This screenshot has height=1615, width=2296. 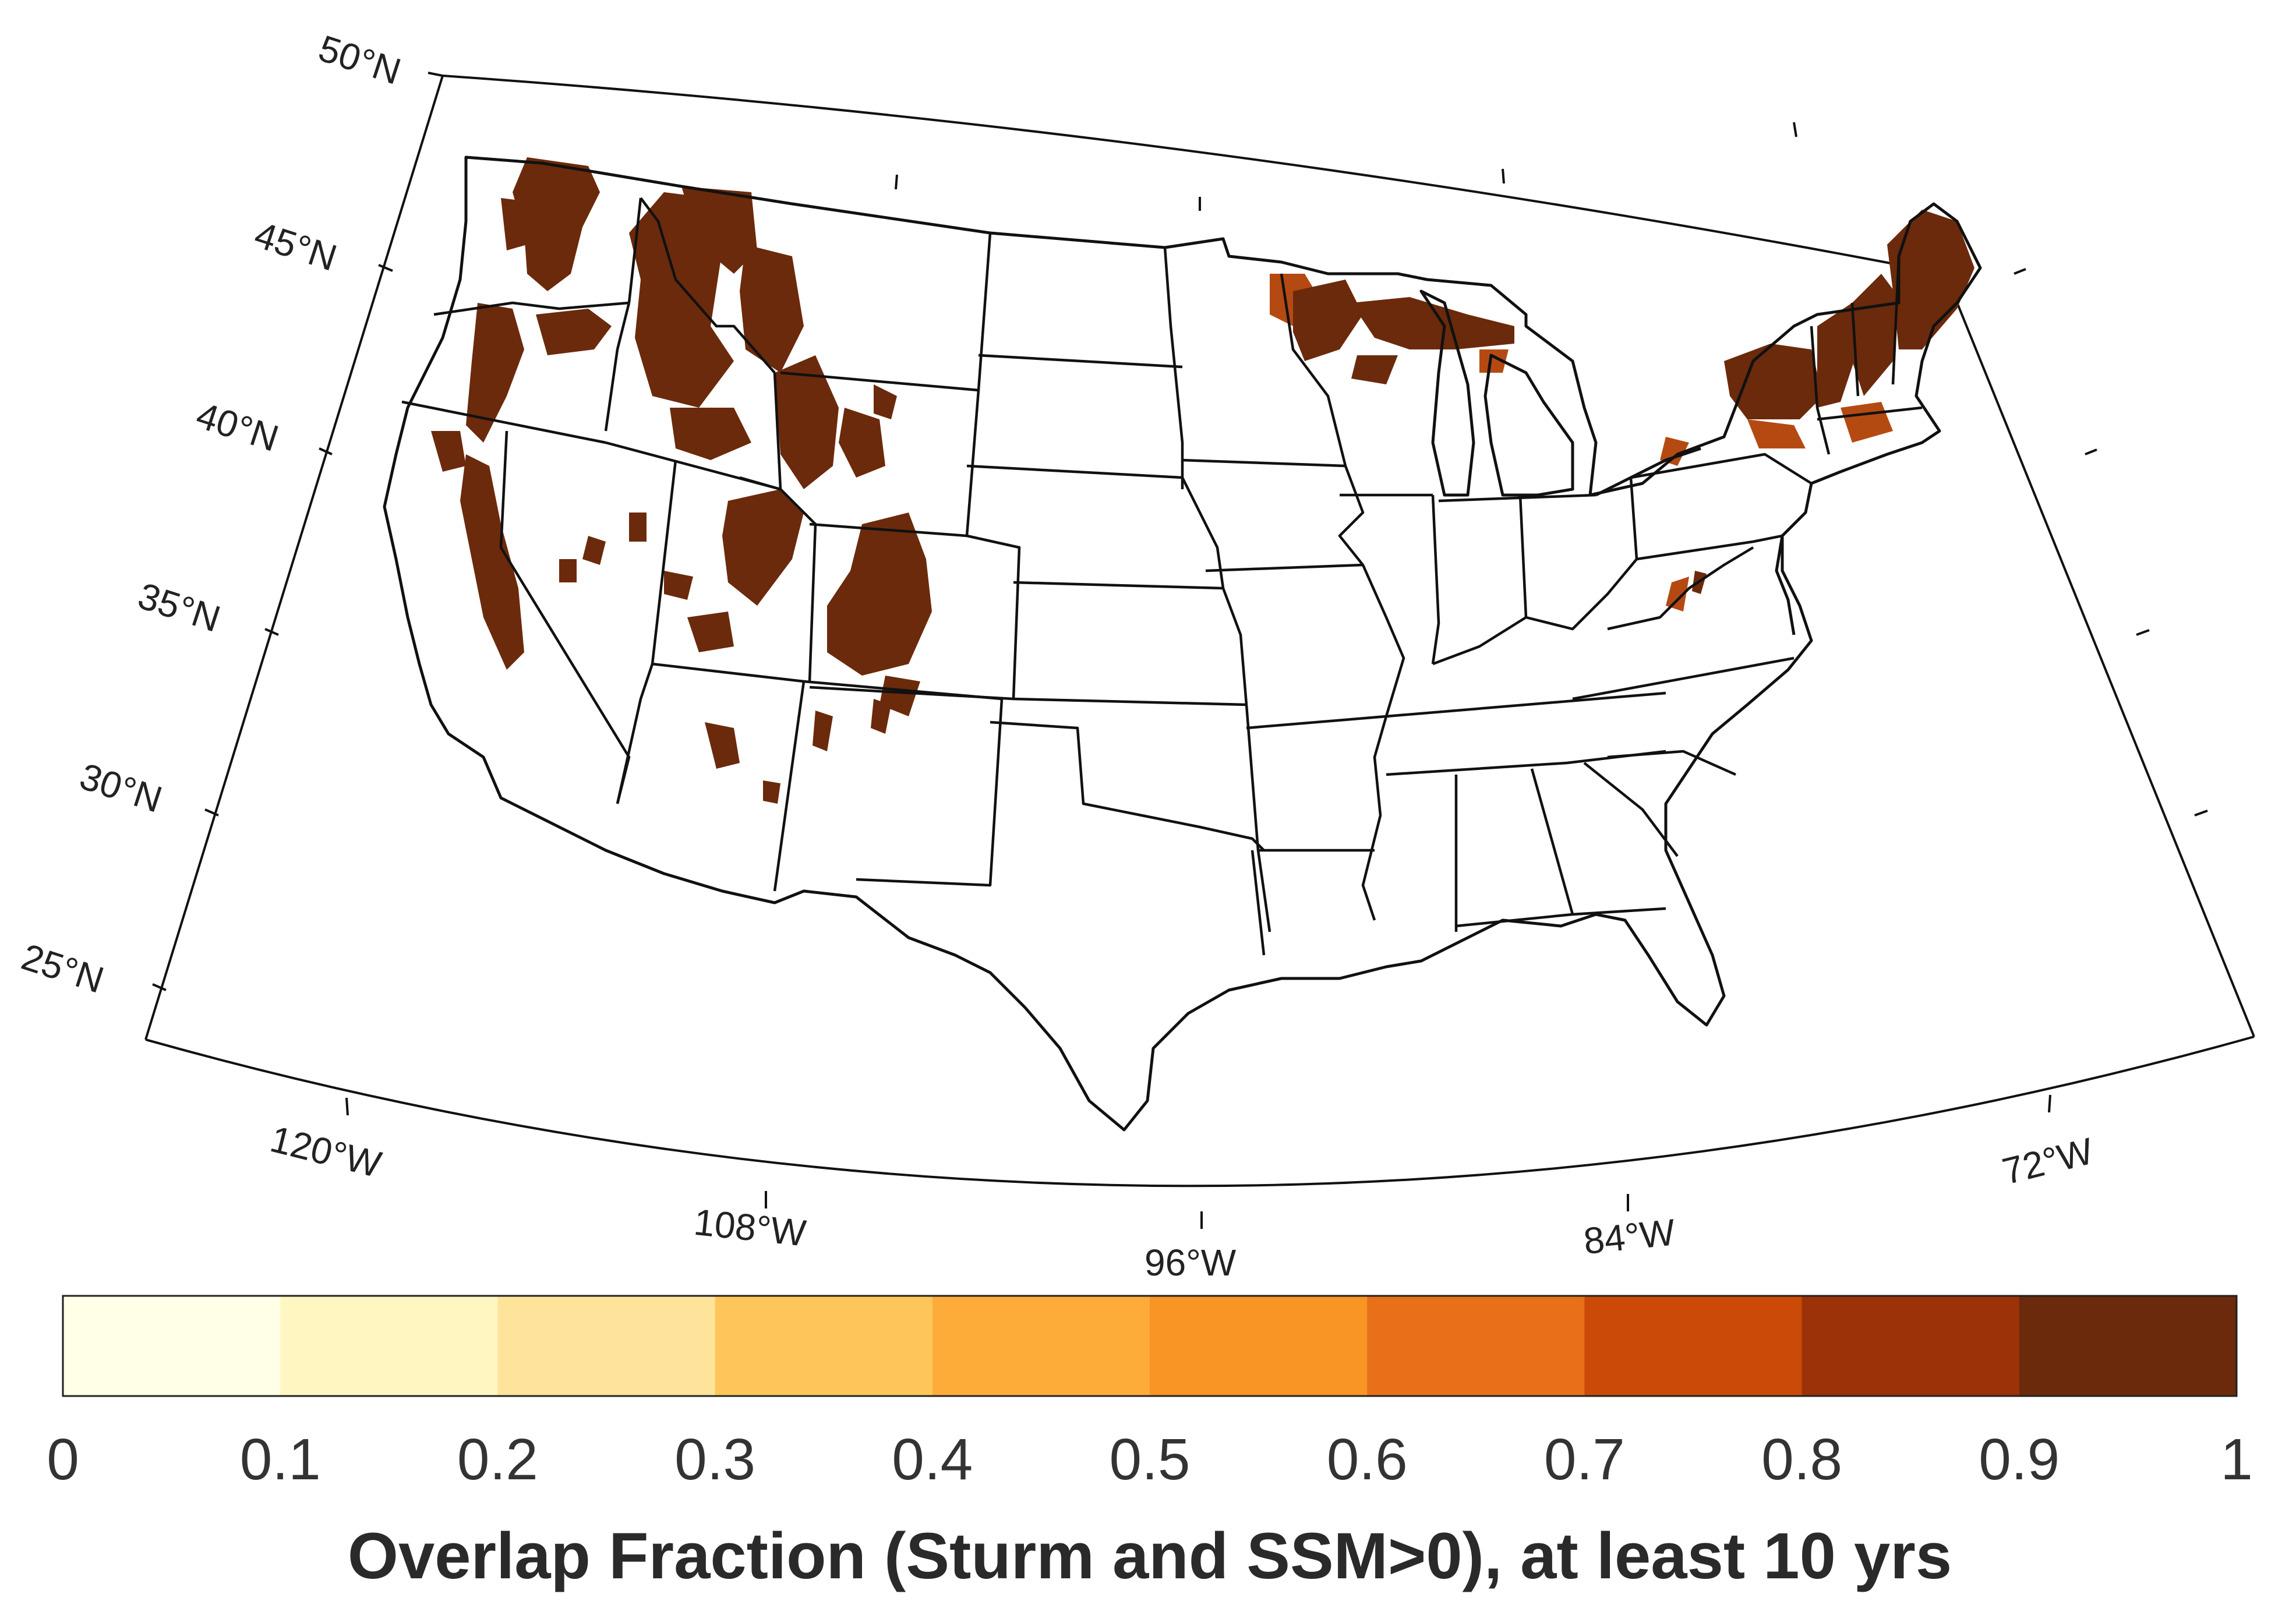 I want to click on lat-label-35n: 35°N, so click(x=179, y=607).